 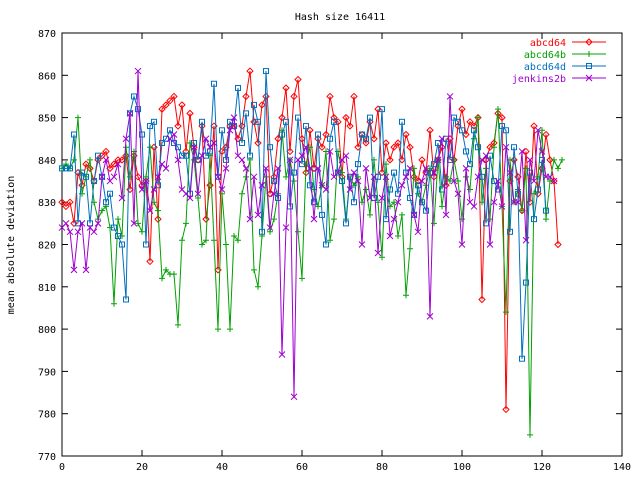 I want to click on x-tick-label: 60, so click(x=302, y=467).